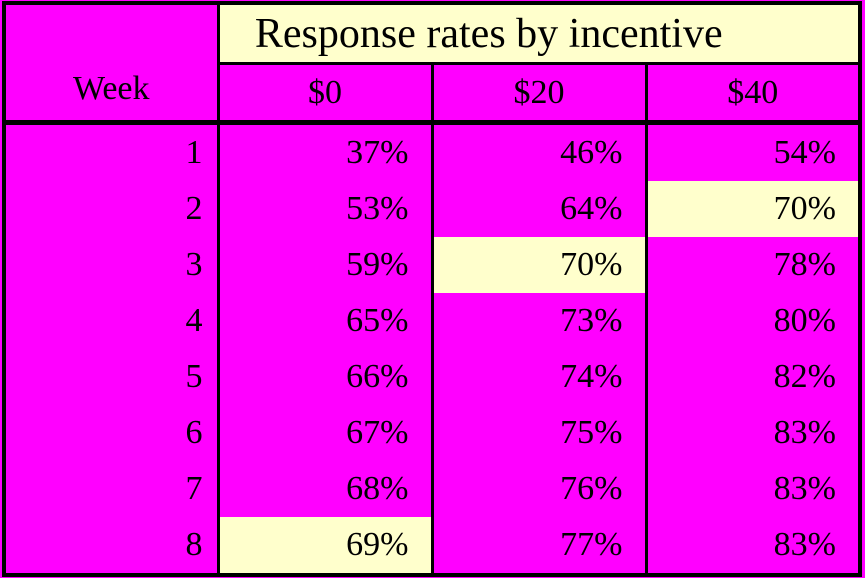  What do you see at coordinates (752, 321) in the screenshot?
I see `value-cell: 80%` at bounding box center [752, 321].